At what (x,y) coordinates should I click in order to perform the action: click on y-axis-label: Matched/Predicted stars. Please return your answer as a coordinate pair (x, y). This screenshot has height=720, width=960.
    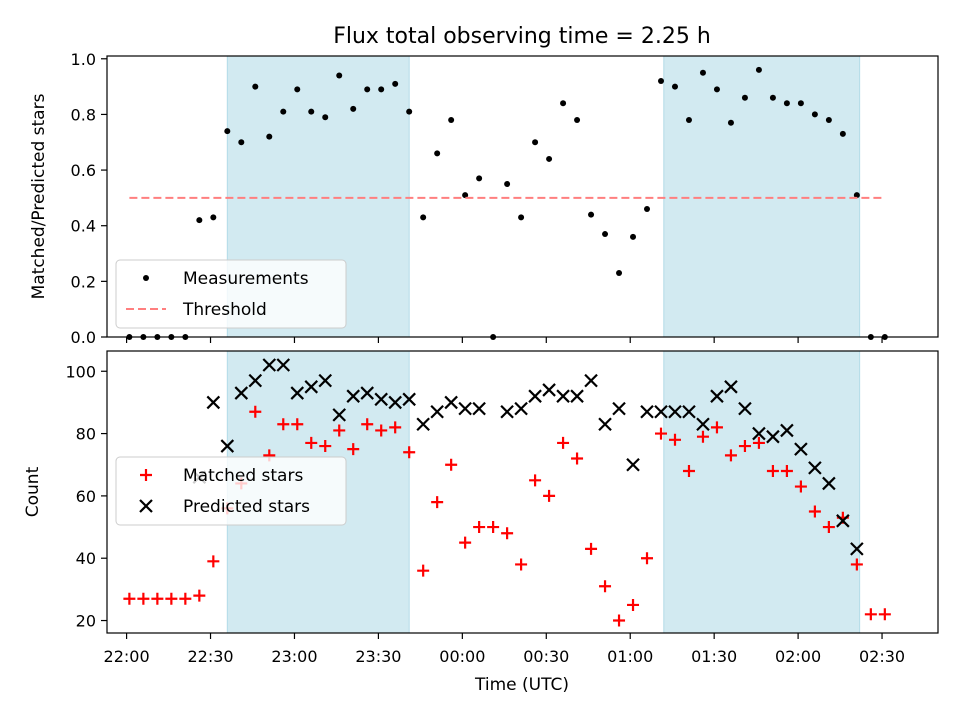
    Looking at the image, I should click on (39, 196).